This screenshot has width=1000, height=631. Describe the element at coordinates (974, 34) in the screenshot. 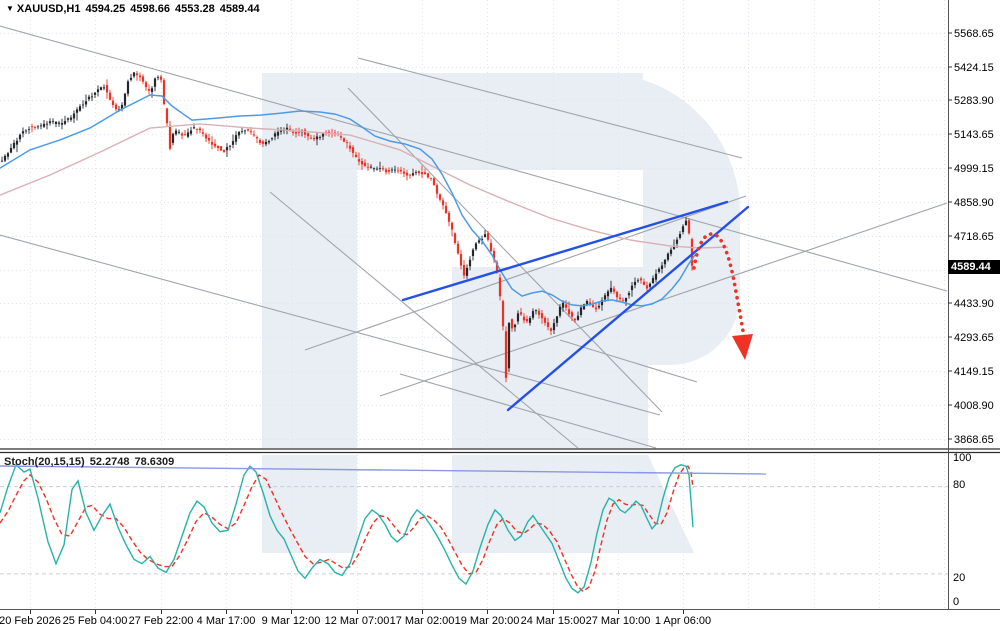

I see `price-tick-label: 5568.65` at that location.